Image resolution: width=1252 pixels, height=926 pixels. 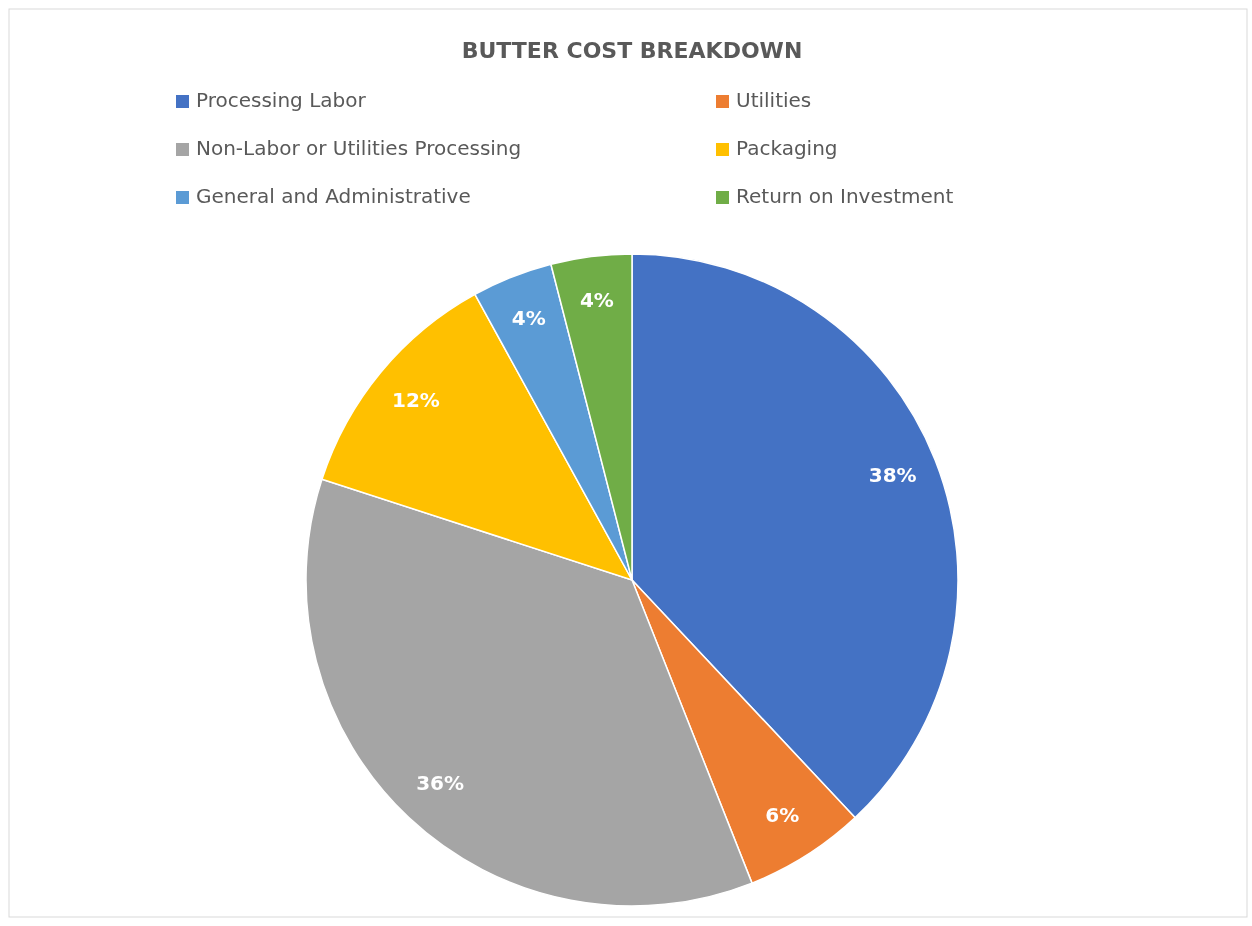 What do you see at coordinates (845, 196) in the screenshot?
I see `legend-label: Return on Investment` at bounding box center [845, 196].